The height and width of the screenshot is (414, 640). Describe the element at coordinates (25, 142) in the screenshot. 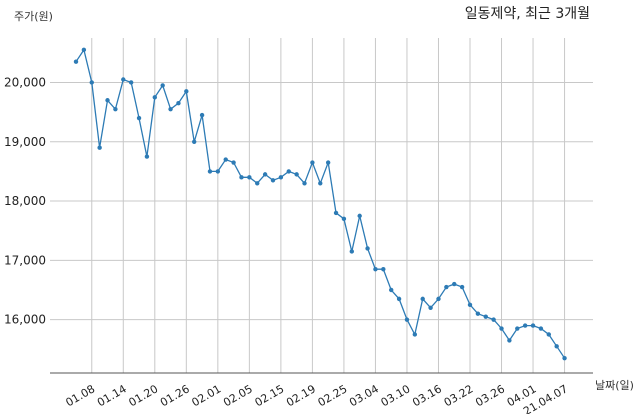

I see `y-tick-label: 19,000` at that location.